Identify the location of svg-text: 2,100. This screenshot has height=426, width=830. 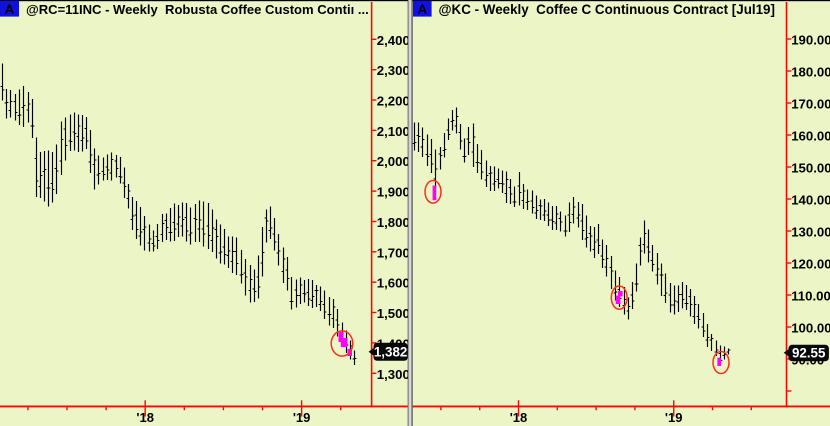
(393, 131).